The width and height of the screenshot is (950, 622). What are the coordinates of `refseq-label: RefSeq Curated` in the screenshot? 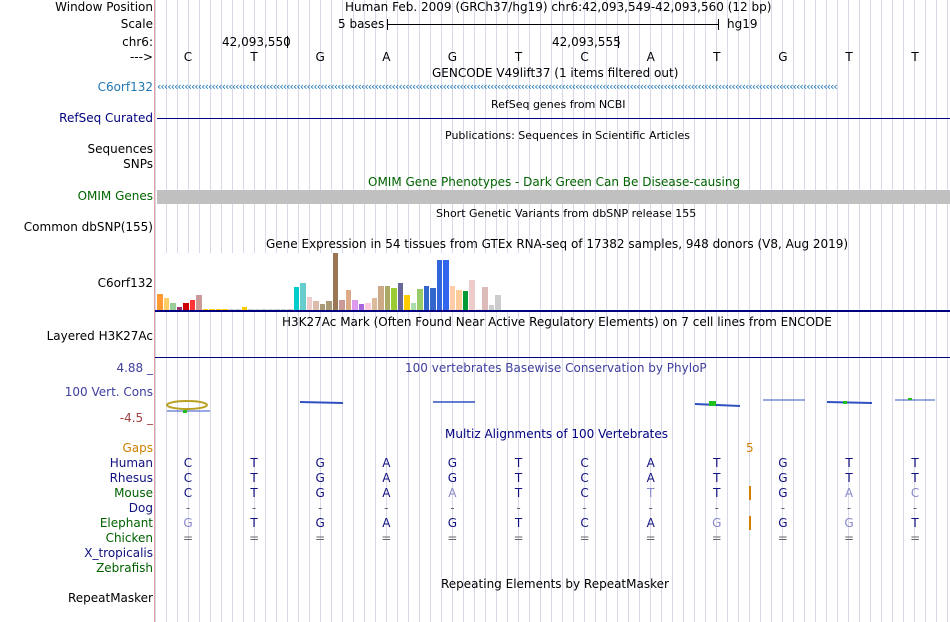 It's located at (106, 118).